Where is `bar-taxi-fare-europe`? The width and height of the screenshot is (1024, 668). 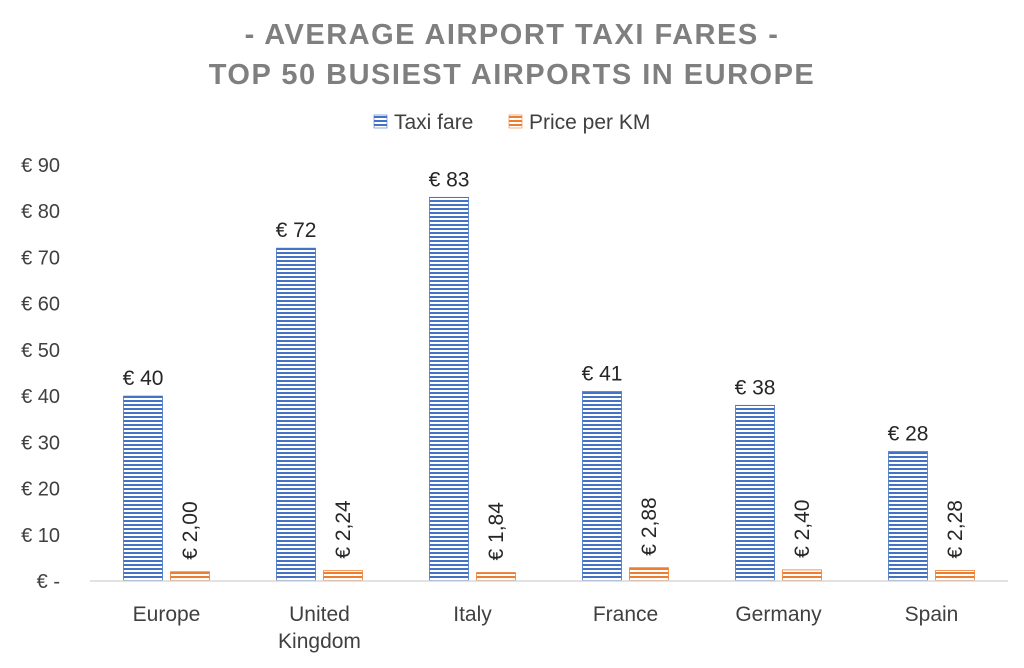 bar-taxi-fare-europe is located at coordinates (143, 488).